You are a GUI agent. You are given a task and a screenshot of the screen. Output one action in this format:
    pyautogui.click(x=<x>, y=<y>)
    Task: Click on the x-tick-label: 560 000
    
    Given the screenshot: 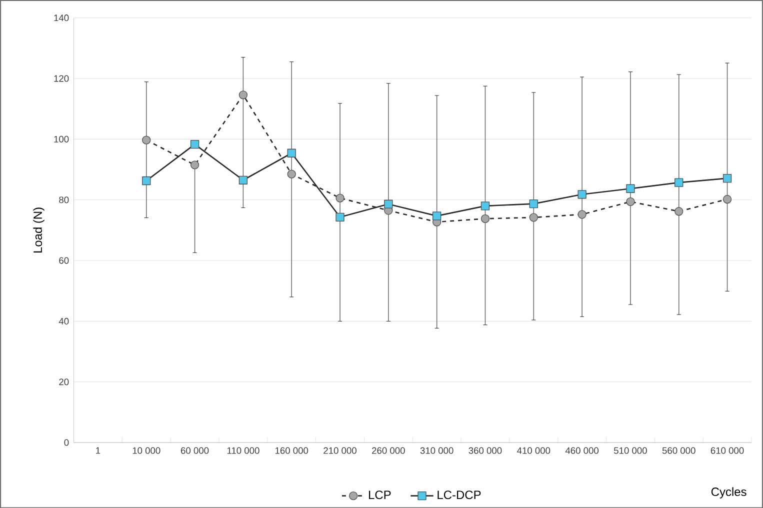 What is the action you would take?
    pyautogui.click(x=679, y=450)
    